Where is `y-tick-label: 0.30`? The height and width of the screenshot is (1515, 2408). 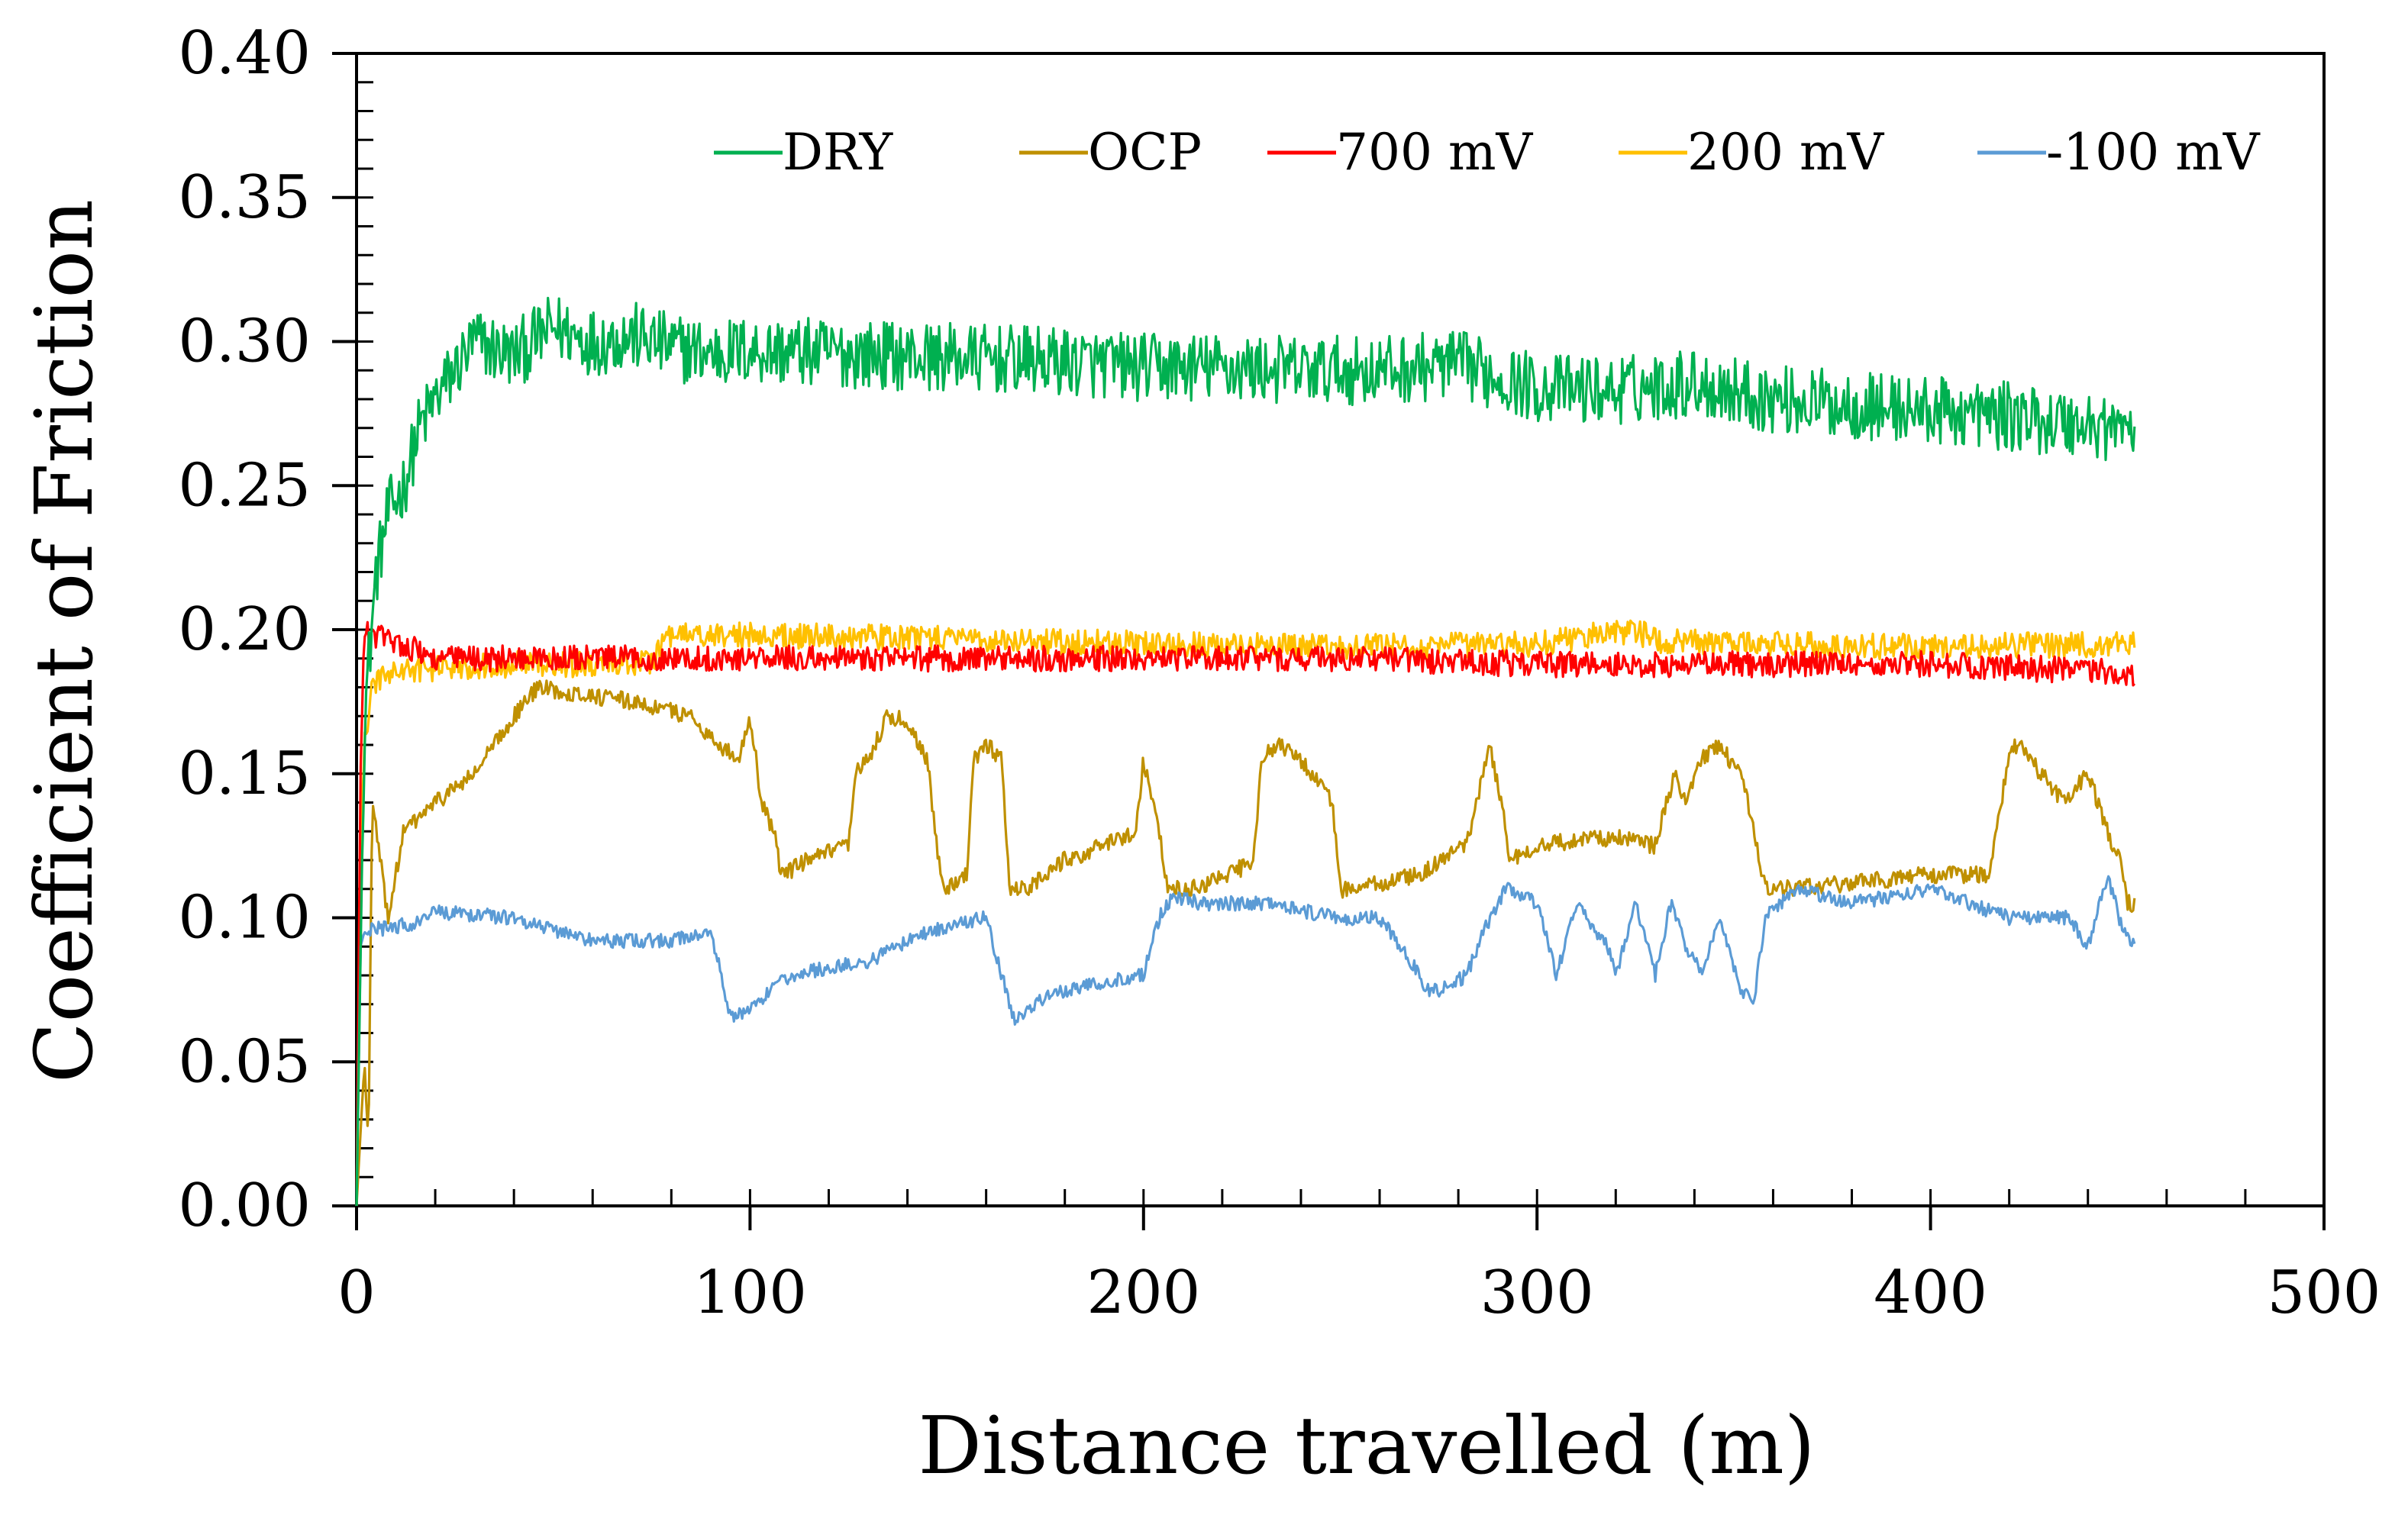 y-tick-label: 0.30 is located at coordinates (244, 342).